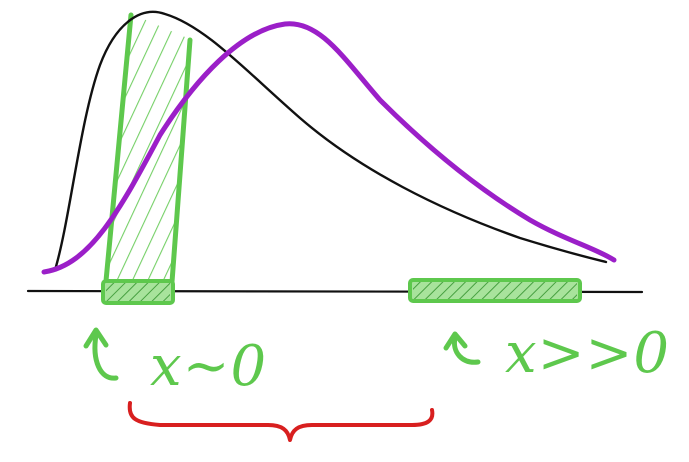  What do you see at coordinates (208, 366) in the screenshot?
I see `near-zero-label: x~0` at bounding box center [208, 366].